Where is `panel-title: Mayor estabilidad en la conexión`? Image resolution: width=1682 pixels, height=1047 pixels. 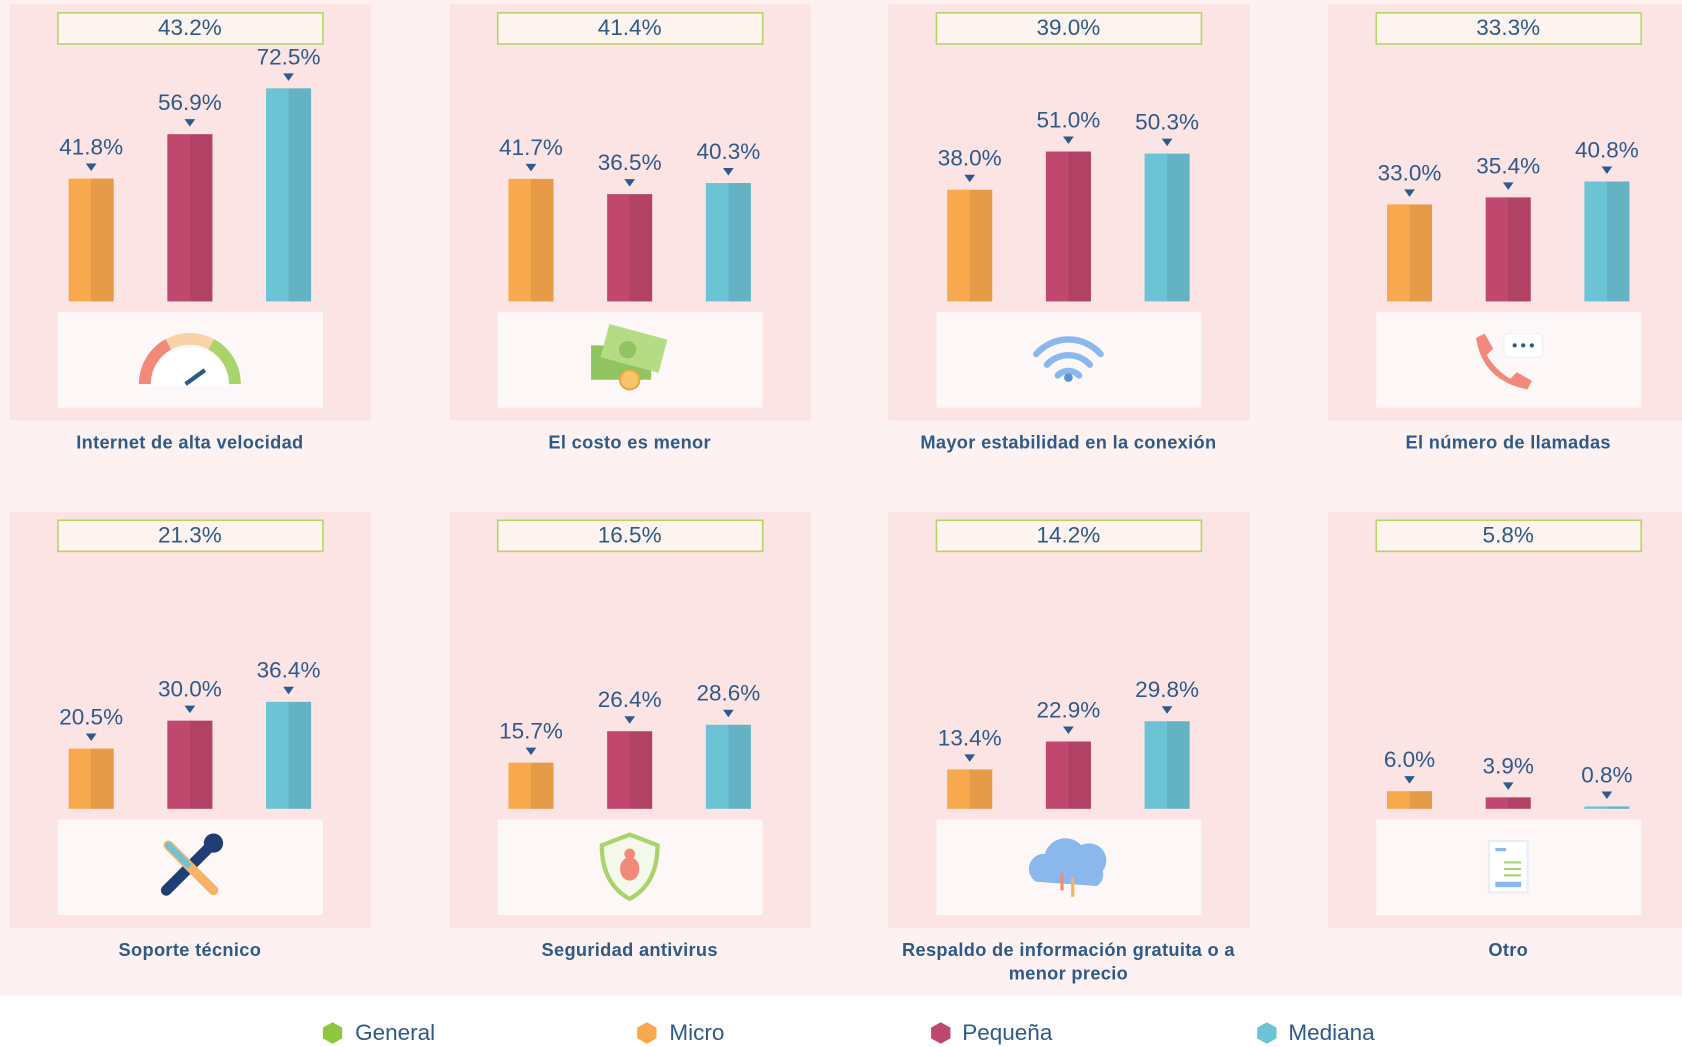
panel-title: Mayor estabilidad en la conexión is located at coordinates (1068, 442).